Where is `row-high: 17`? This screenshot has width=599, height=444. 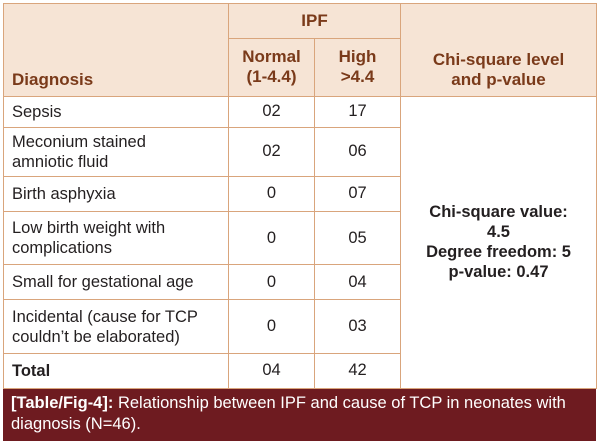 row-high: 17 is located at coordinates (357, 111).